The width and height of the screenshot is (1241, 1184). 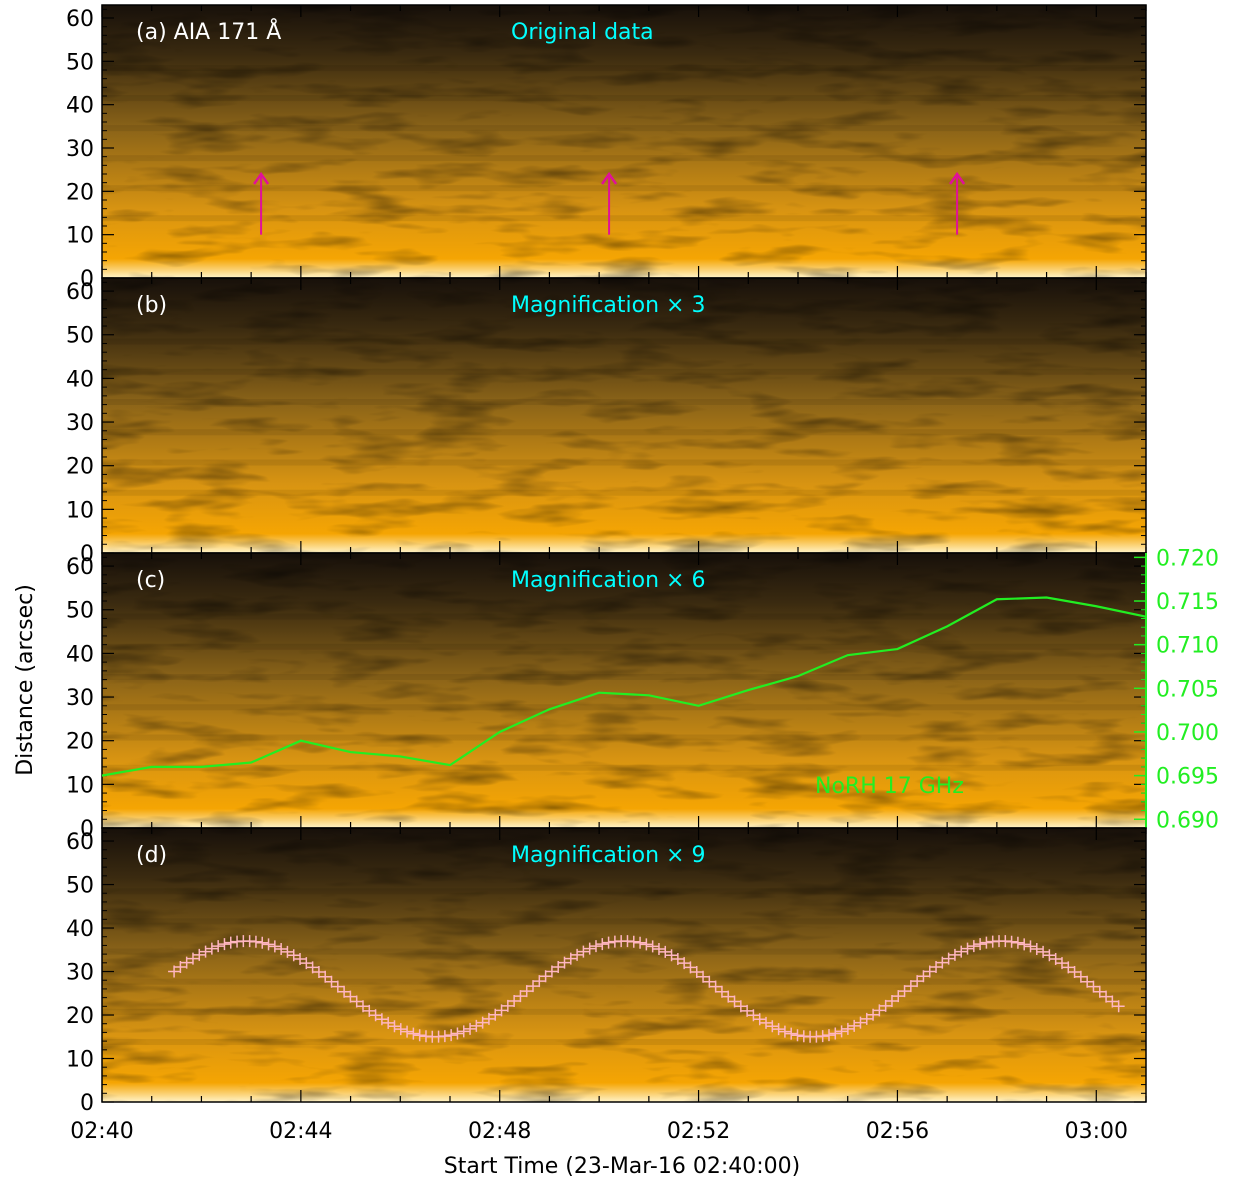 What do you see at coordinates (897, 1131) in the screenshot?
I see `x-tick-label: 02:56` at bounding box center [897, 1131].